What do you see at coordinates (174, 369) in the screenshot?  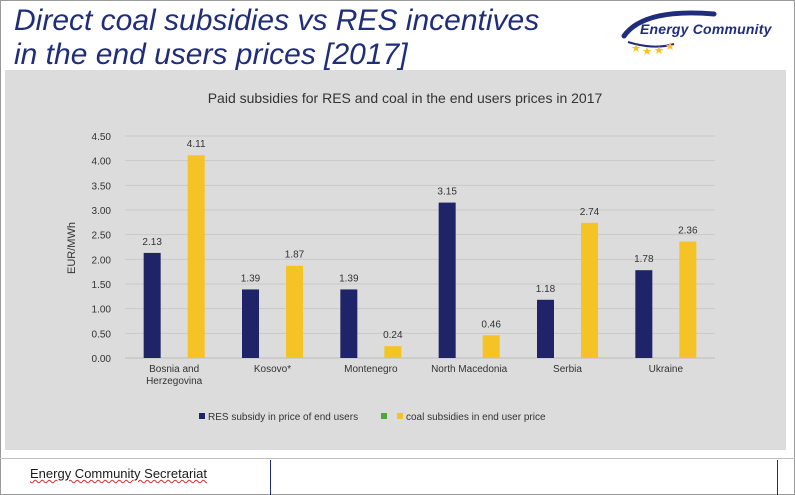 I see `x-tick-label: Bosnia and` at bounding box center [174, 369].